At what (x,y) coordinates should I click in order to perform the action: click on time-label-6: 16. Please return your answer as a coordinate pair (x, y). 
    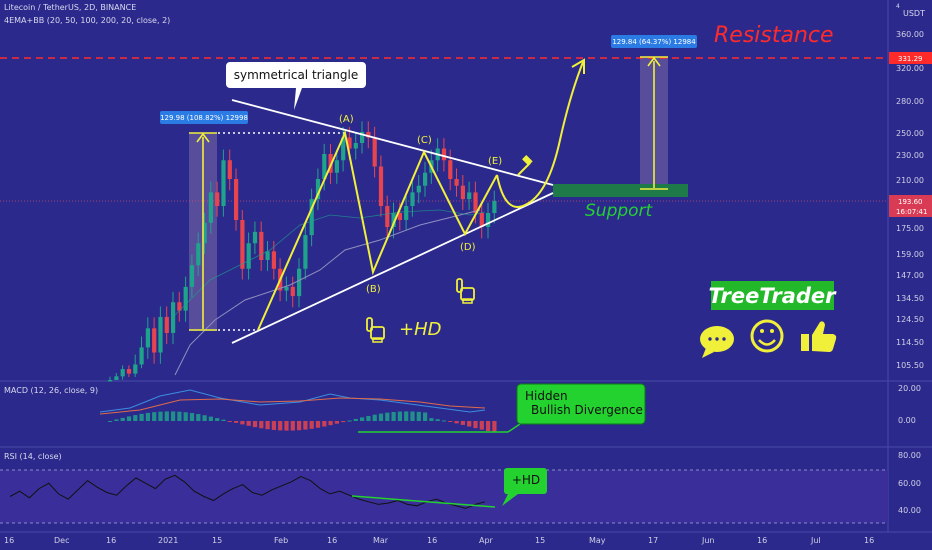
    Looking at the image, I should click on (332, 540).